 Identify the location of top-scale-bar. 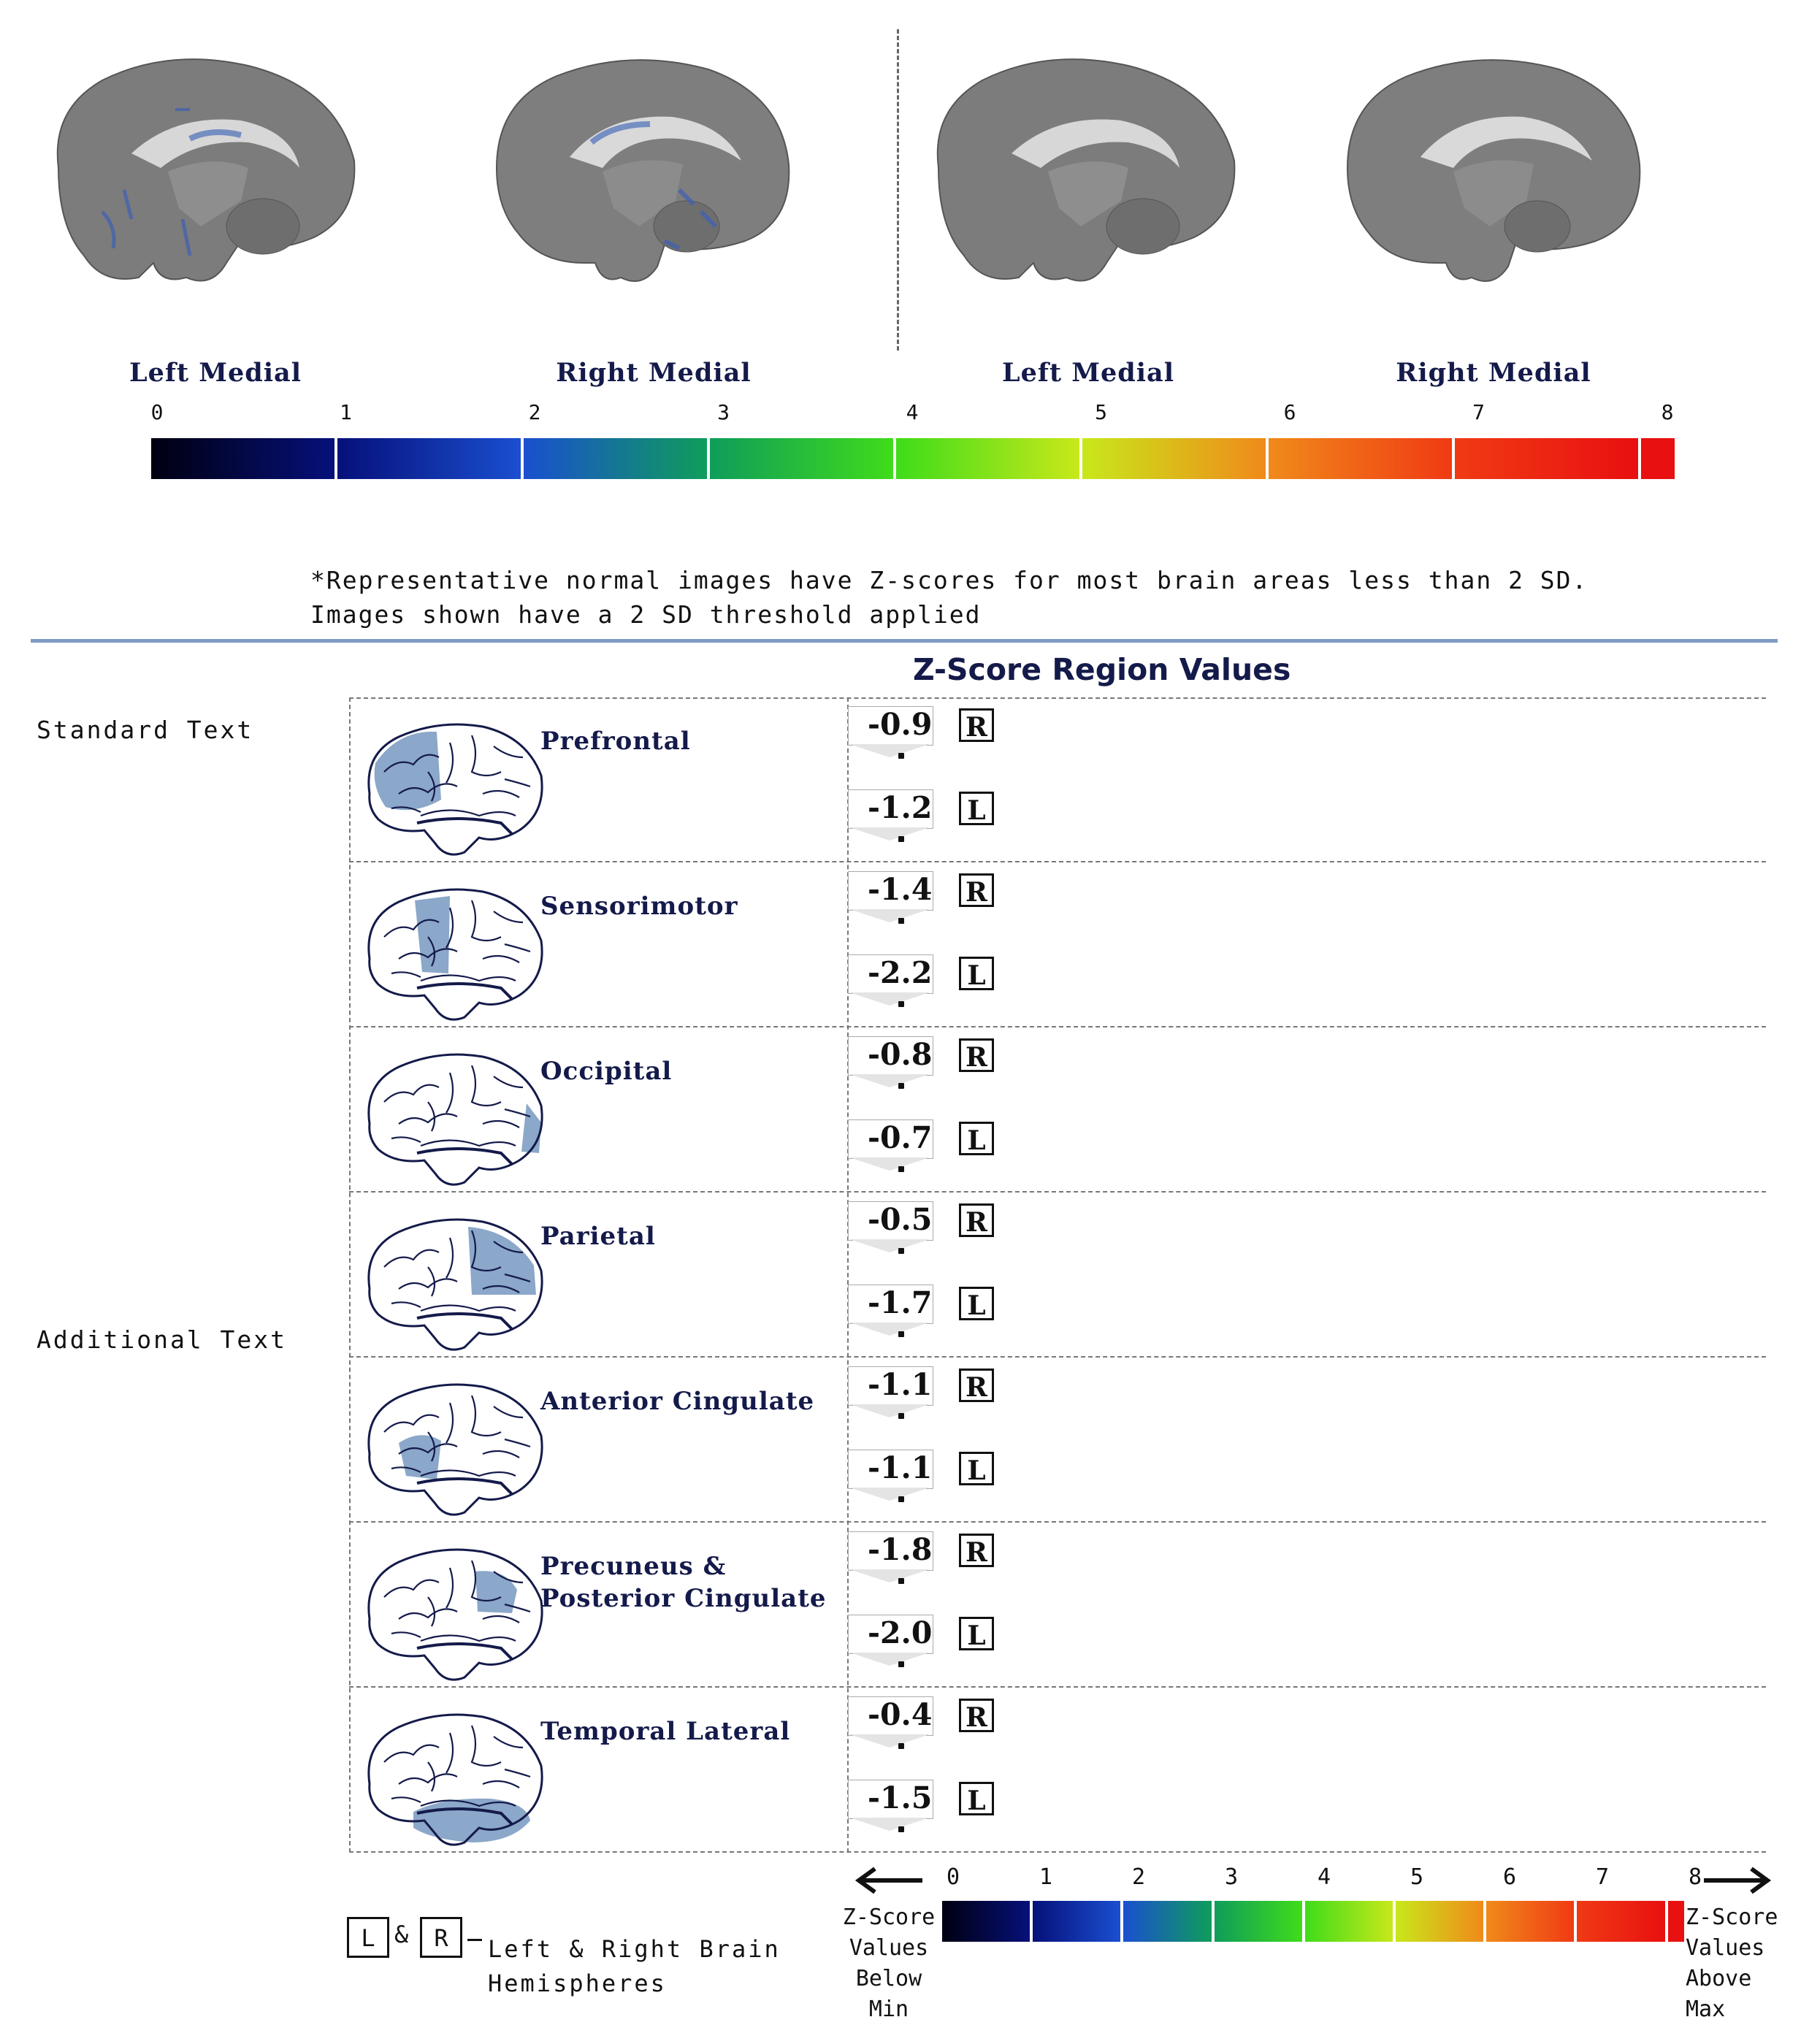
(913, 458).